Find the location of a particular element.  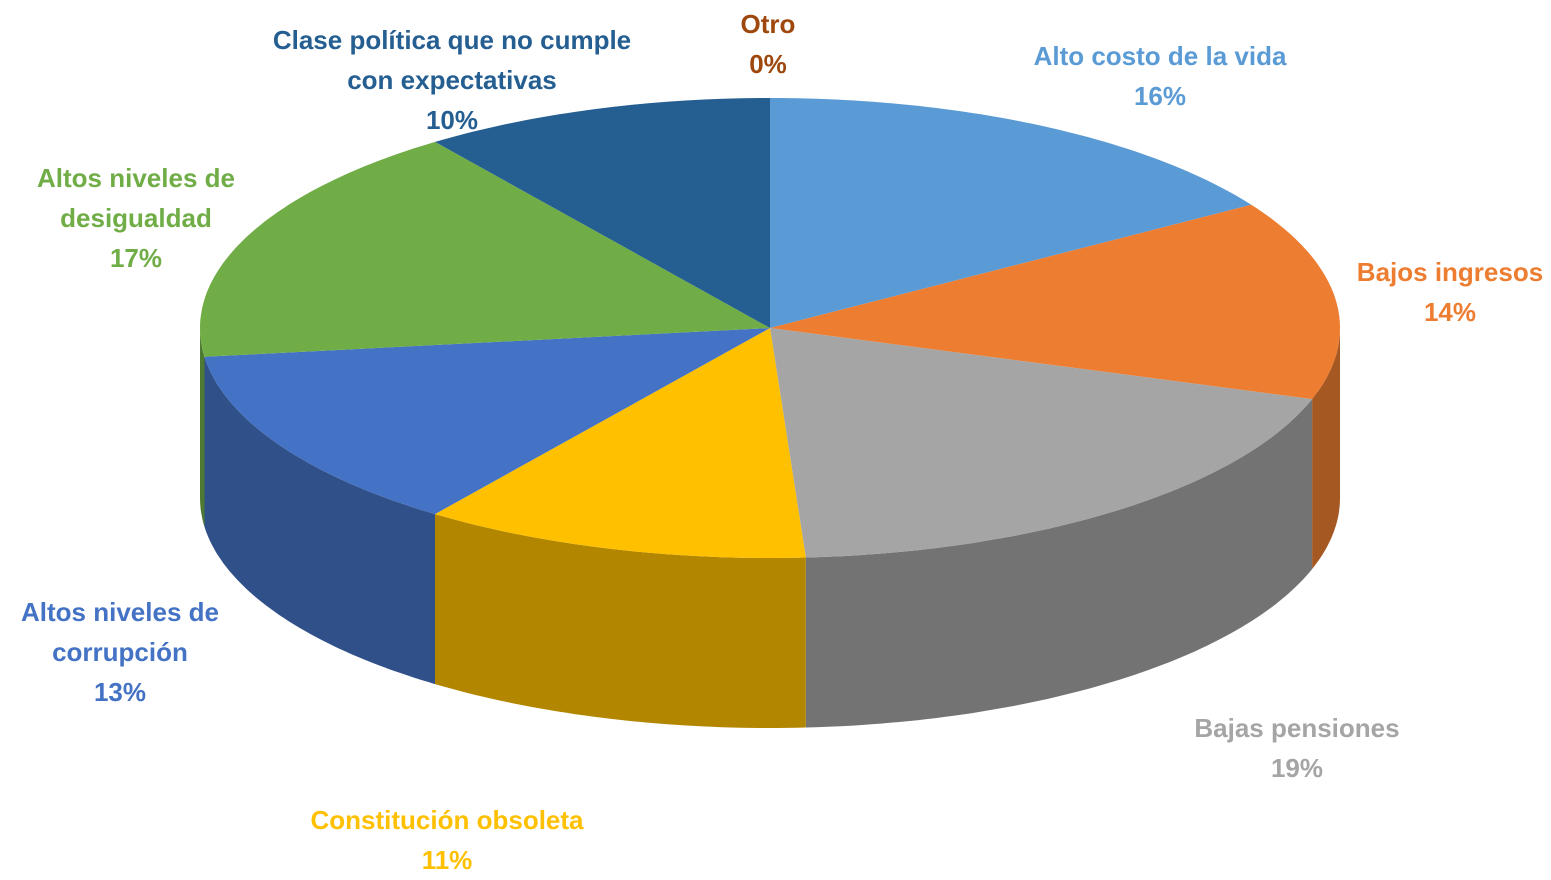

label-value: 16% is located at coordinates (1160, 96).